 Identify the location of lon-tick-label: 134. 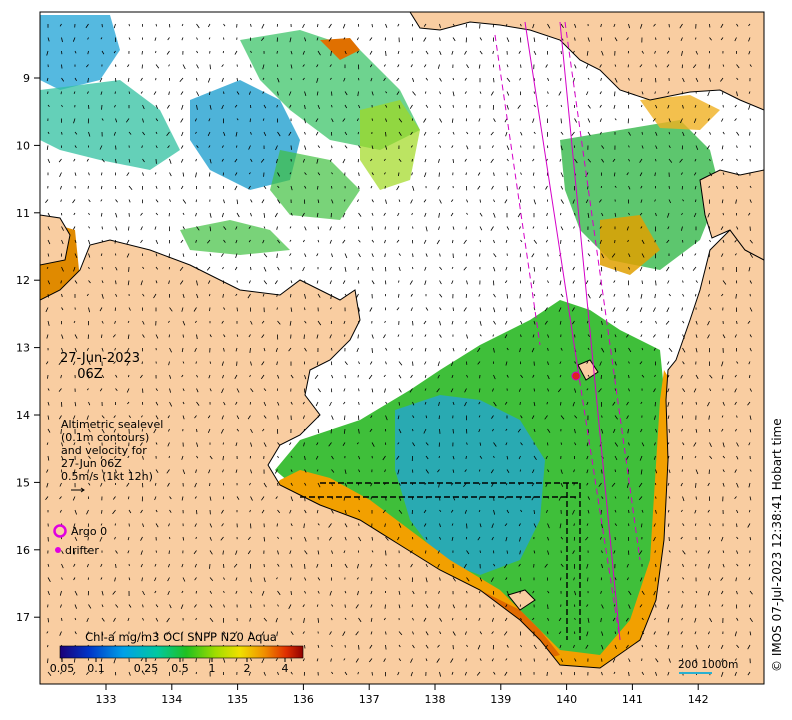
(171, 699).